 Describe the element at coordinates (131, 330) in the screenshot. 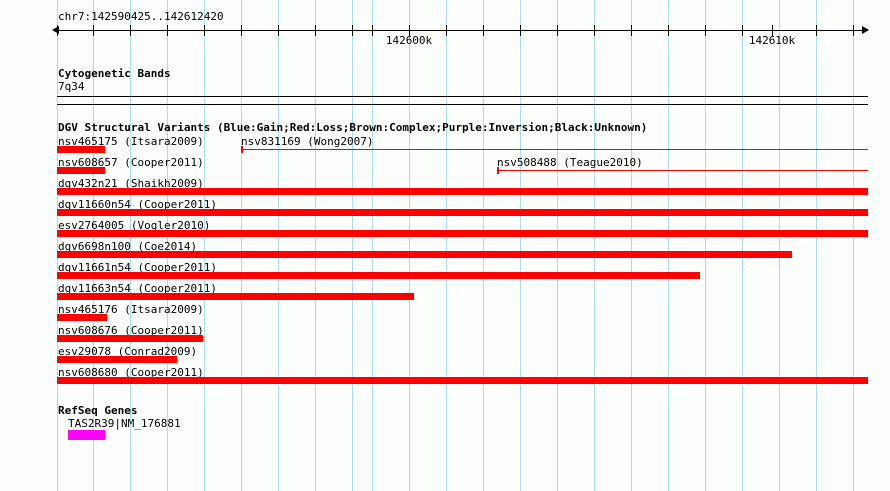

I see `dgv-feature-label: nsv608676 (Cooper2011)` at that location.